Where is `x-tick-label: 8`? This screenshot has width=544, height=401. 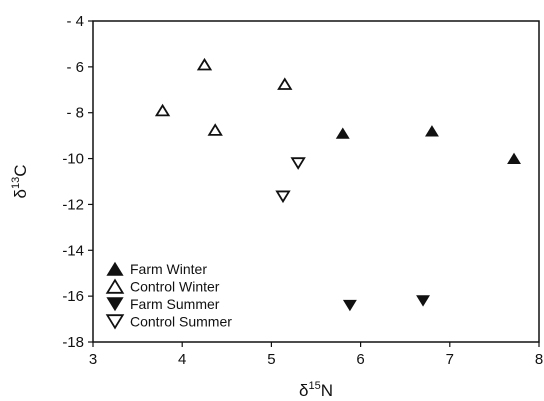 x-tick-label: 8 is located at coordinates (539, 359).